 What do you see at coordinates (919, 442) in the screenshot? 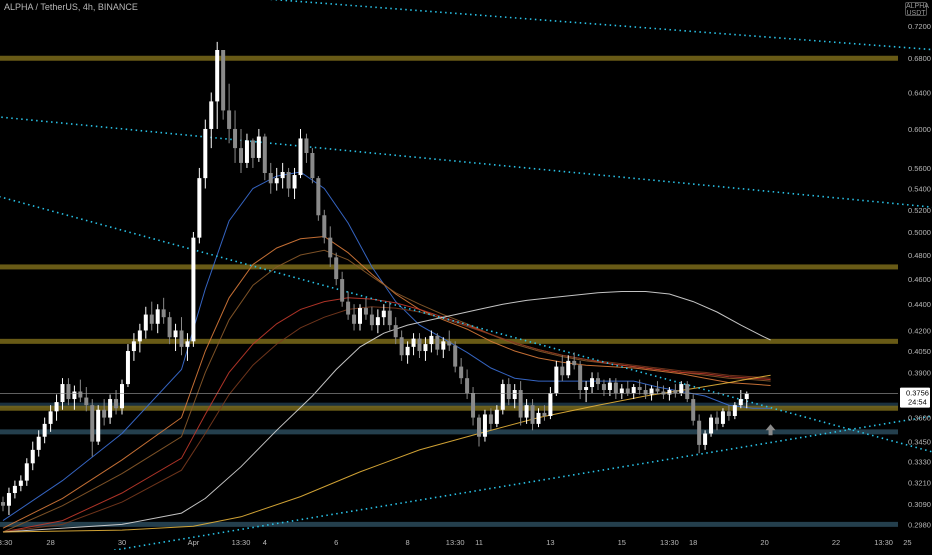
I see `y-tick-label: 0.3450` at bounding box center [919, 442].